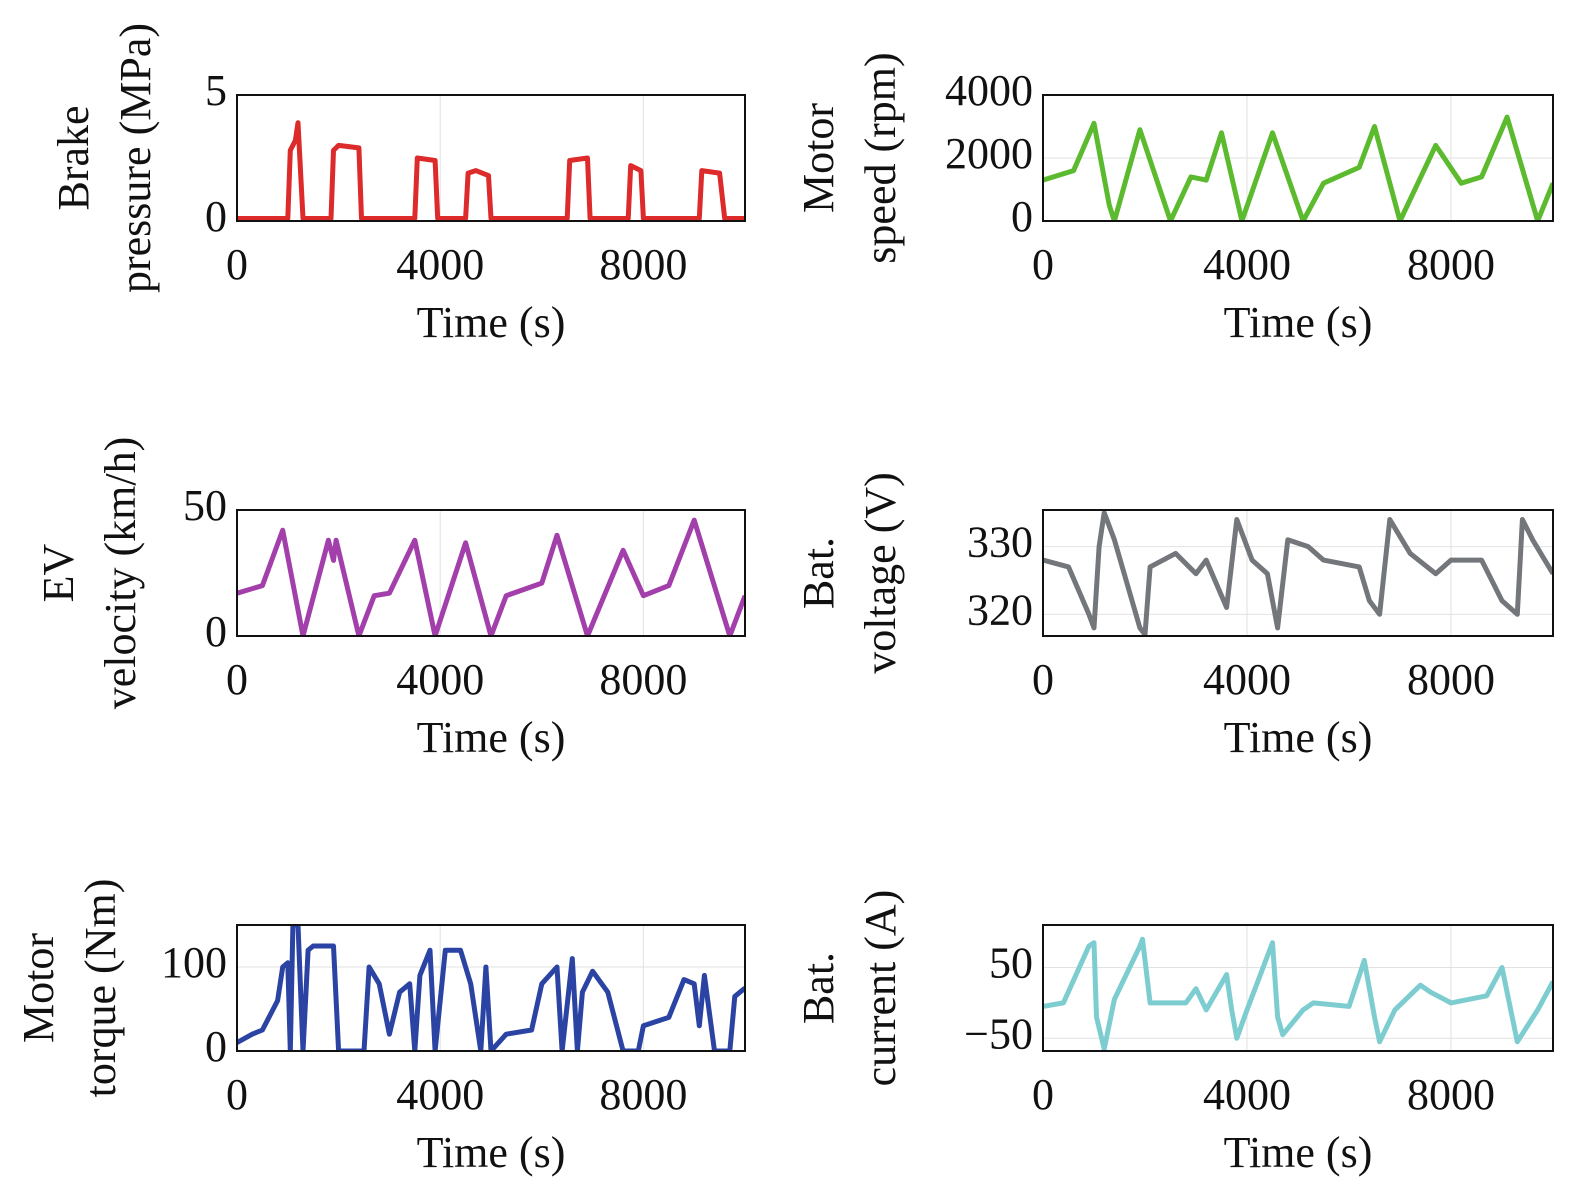 This screenshot has width=1575, height=1189. I want to click on y-axis-label: EV, so click(58, 572).